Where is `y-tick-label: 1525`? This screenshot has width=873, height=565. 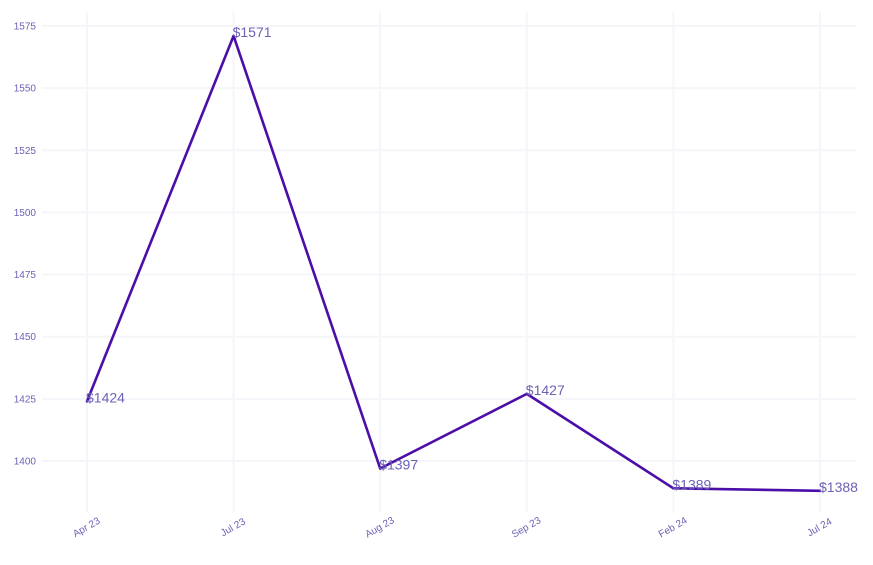 y-tick-label: 1525 is located at coordinates (25, 151).